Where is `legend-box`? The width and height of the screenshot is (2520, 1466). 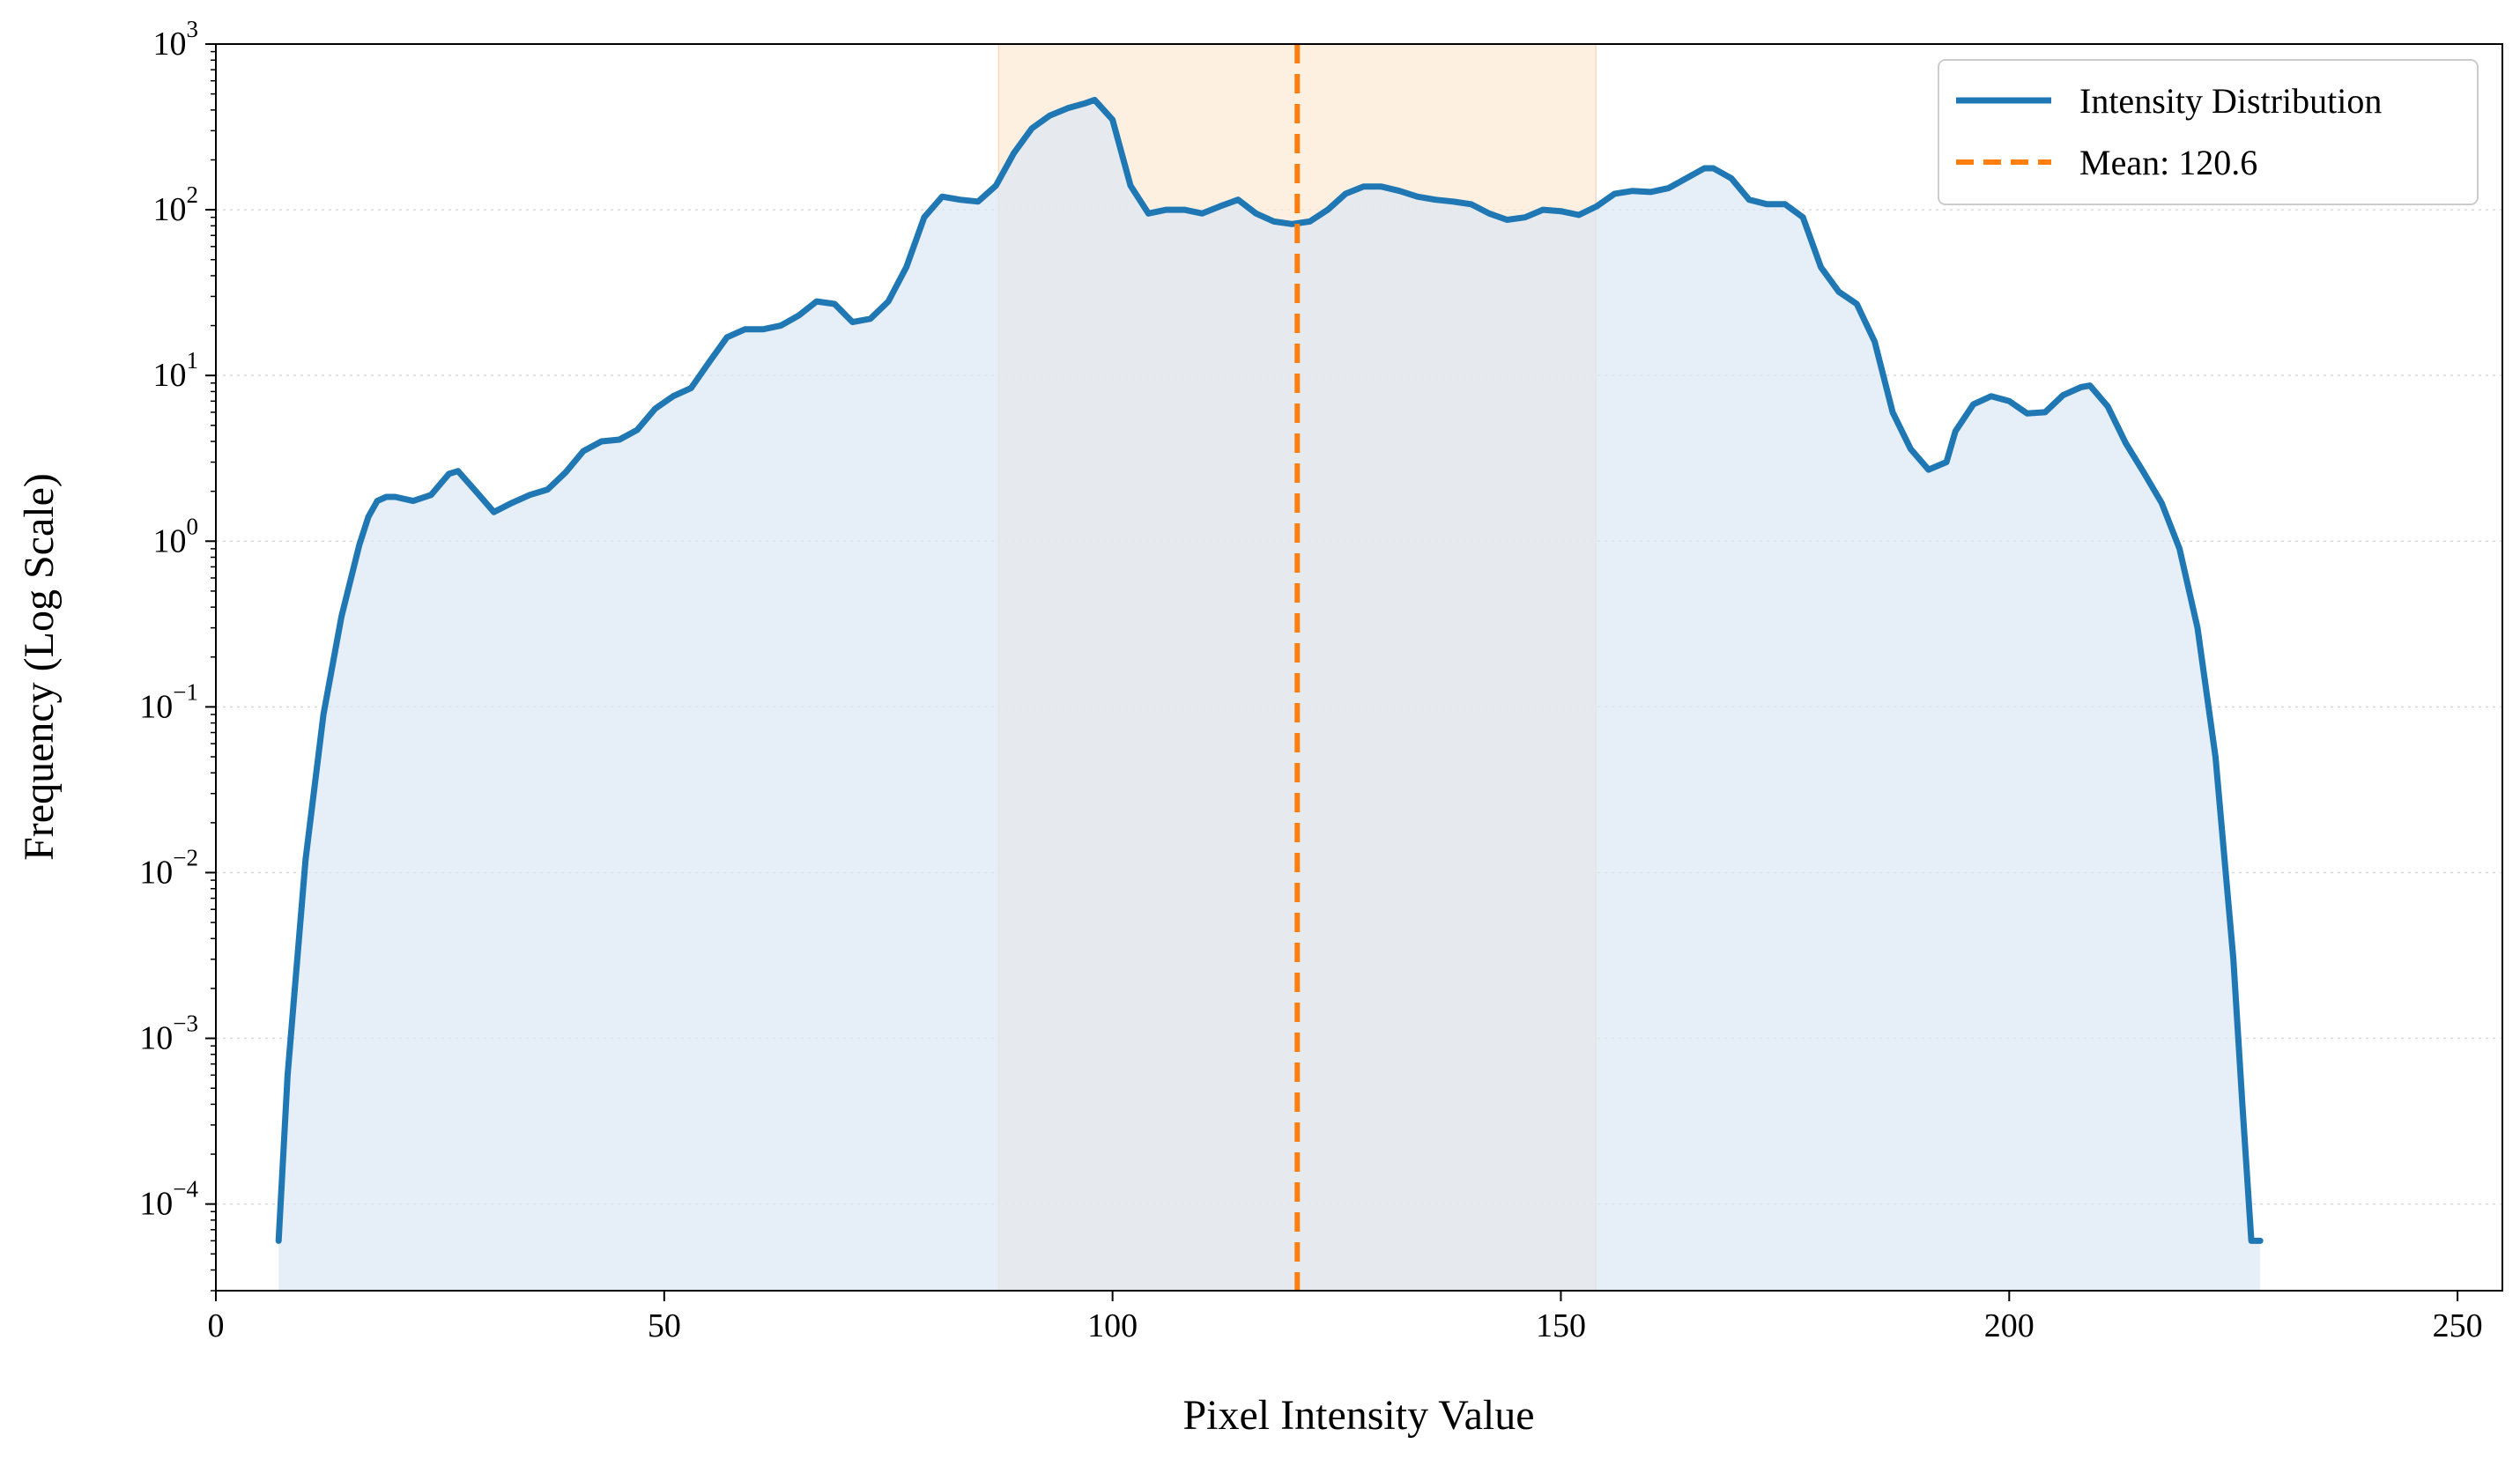 legend-box is located at coordinates (2208, 132).